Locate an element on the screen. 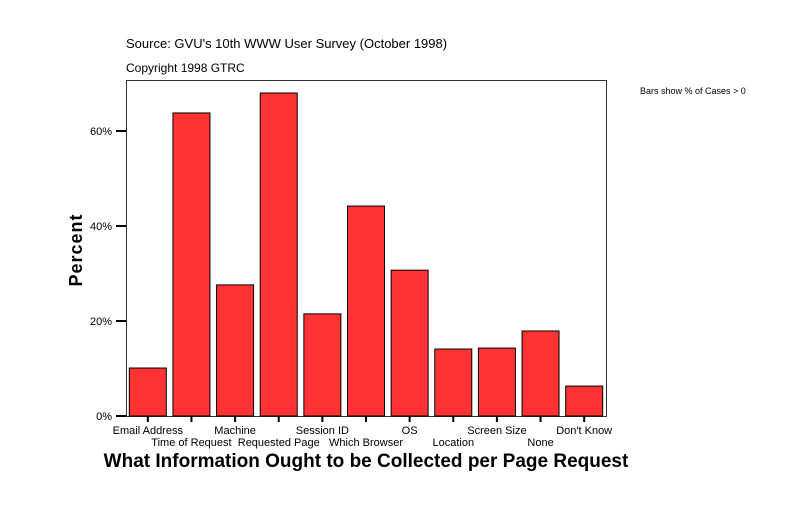 This screenshot has height=508, width=796. x-tick-label: Which Browser is located at coordinates (366, 443).